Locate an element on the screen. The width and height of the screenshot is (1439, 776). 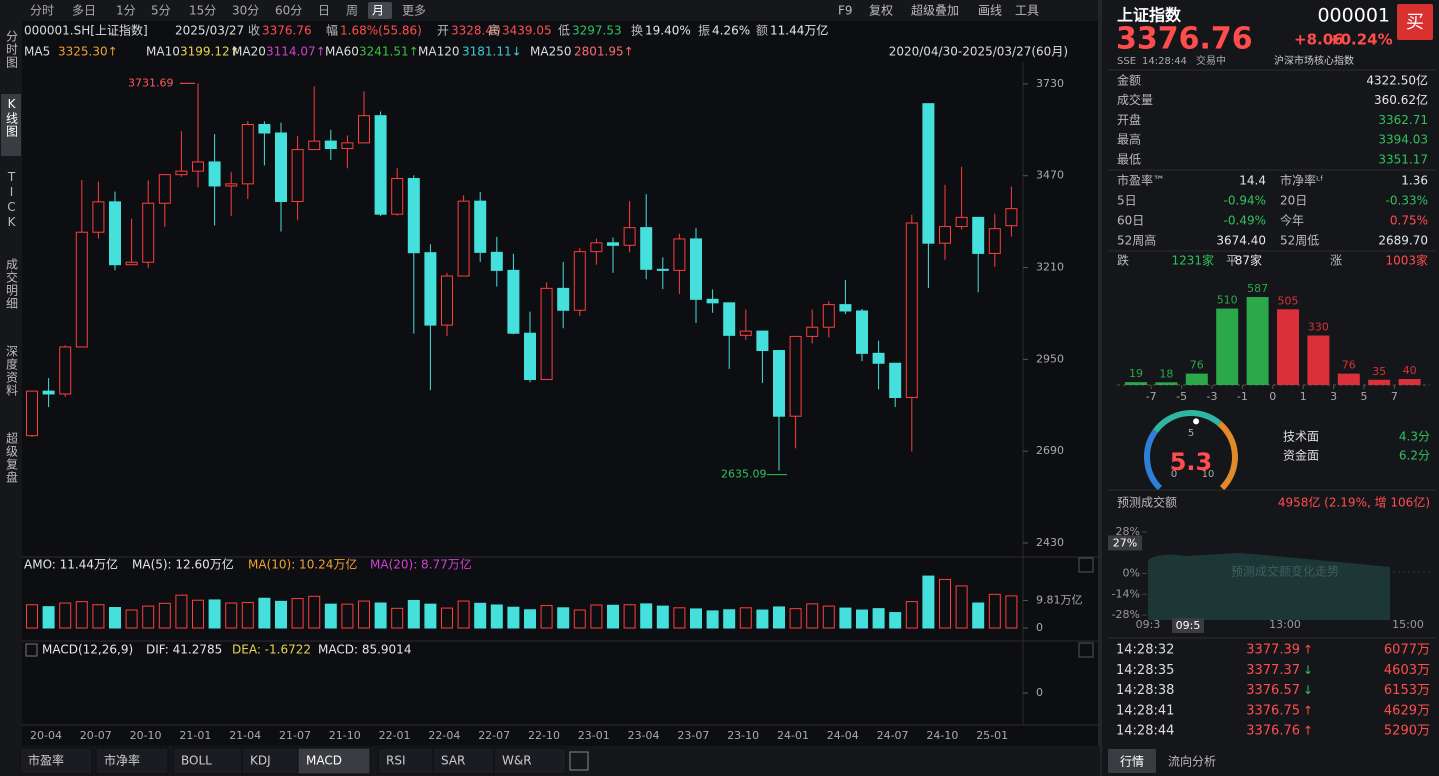
bar is located at coordinates (1318, 360).